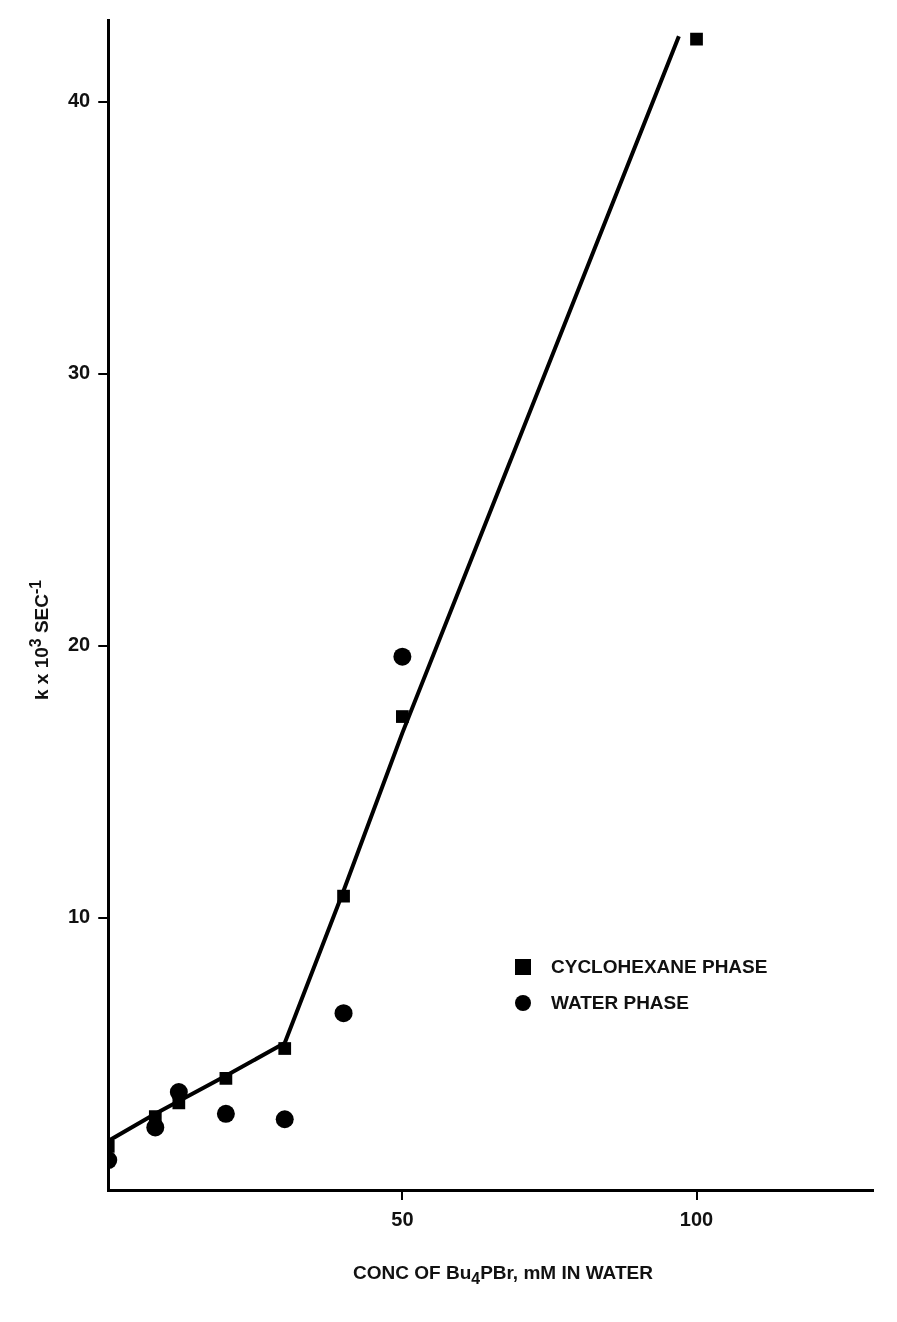 The image size is (897, 1322). Describe the element at coordinates (659, 967) in the screenshot. I see `legend-label: CYCLOHEXANE PHASE` at that location.